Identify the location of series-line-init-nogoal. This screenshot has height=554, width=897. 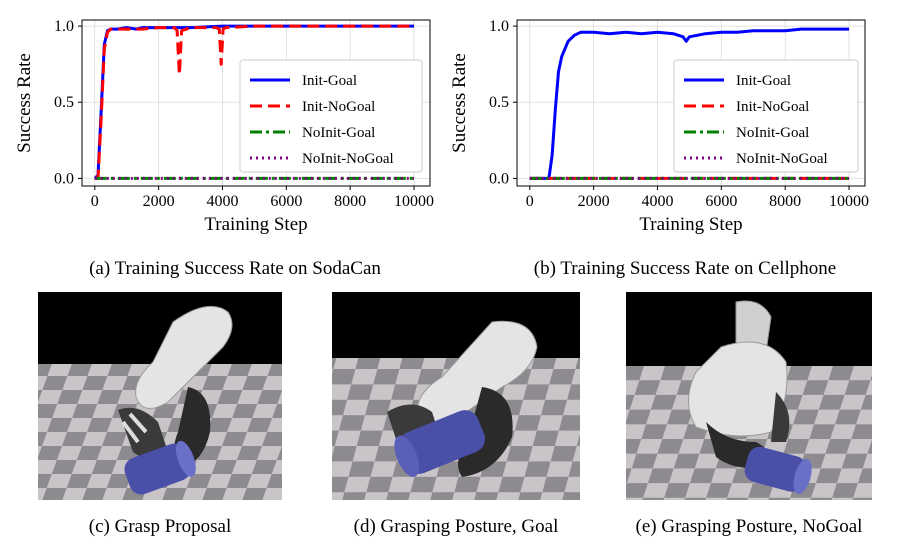
(254, 102).